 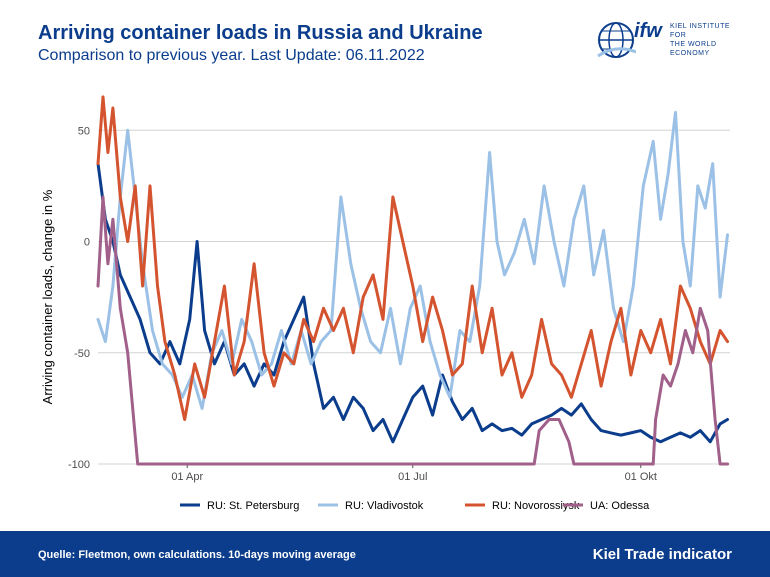 What do you see at coordinates (666, 40) in the screenshot?
I see `ifw-logo: ifw KIEL INSTITUTE FOR THE WORLD ECONOMY` at bounding box center [666, 40].